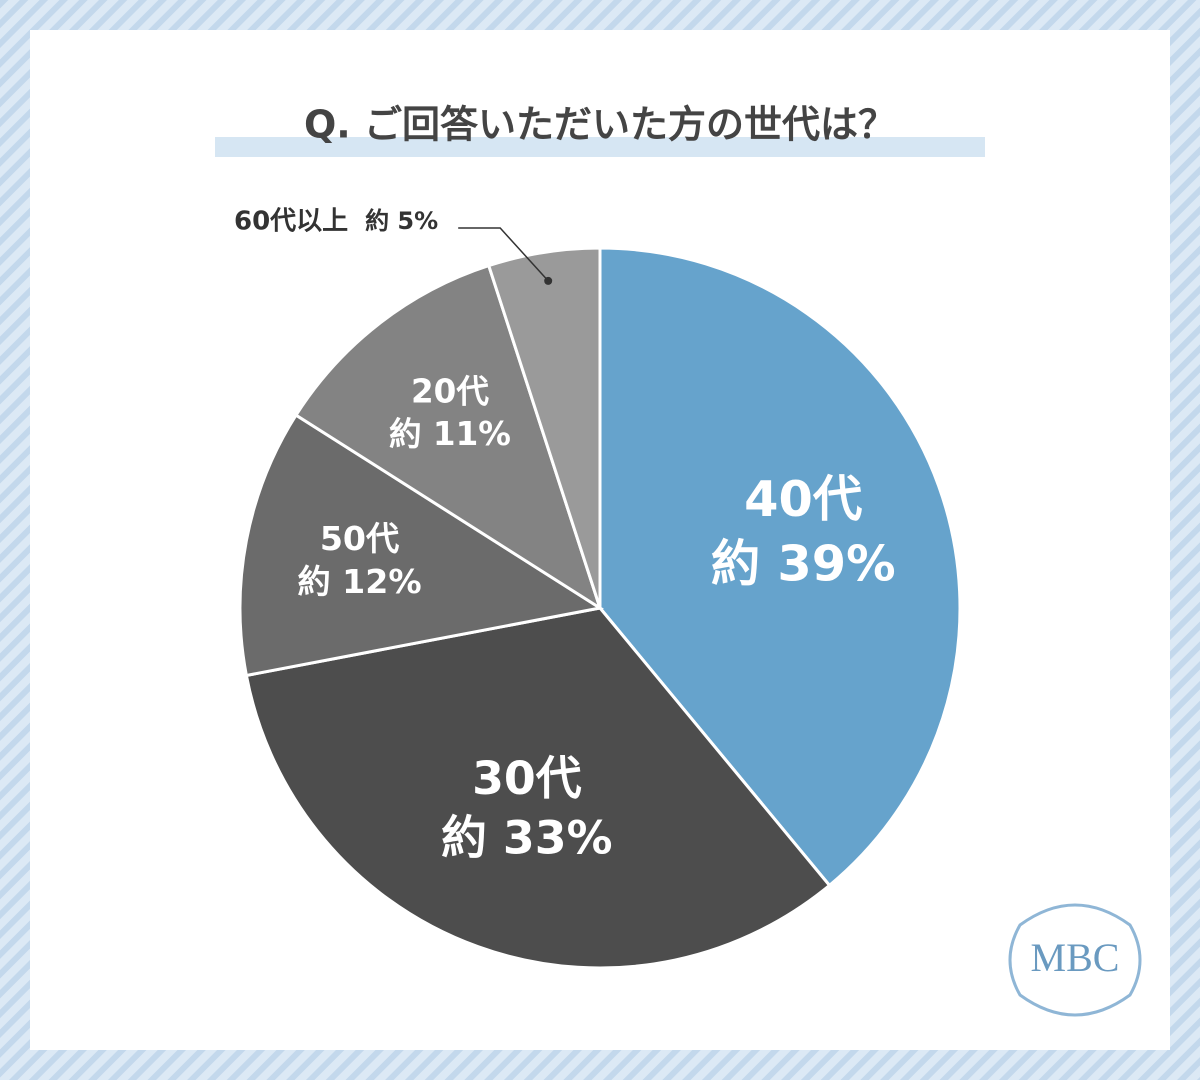  Describe the element at coordinates (803, 563) in the screenshot. I see `value-label: 約 39%` at that location.